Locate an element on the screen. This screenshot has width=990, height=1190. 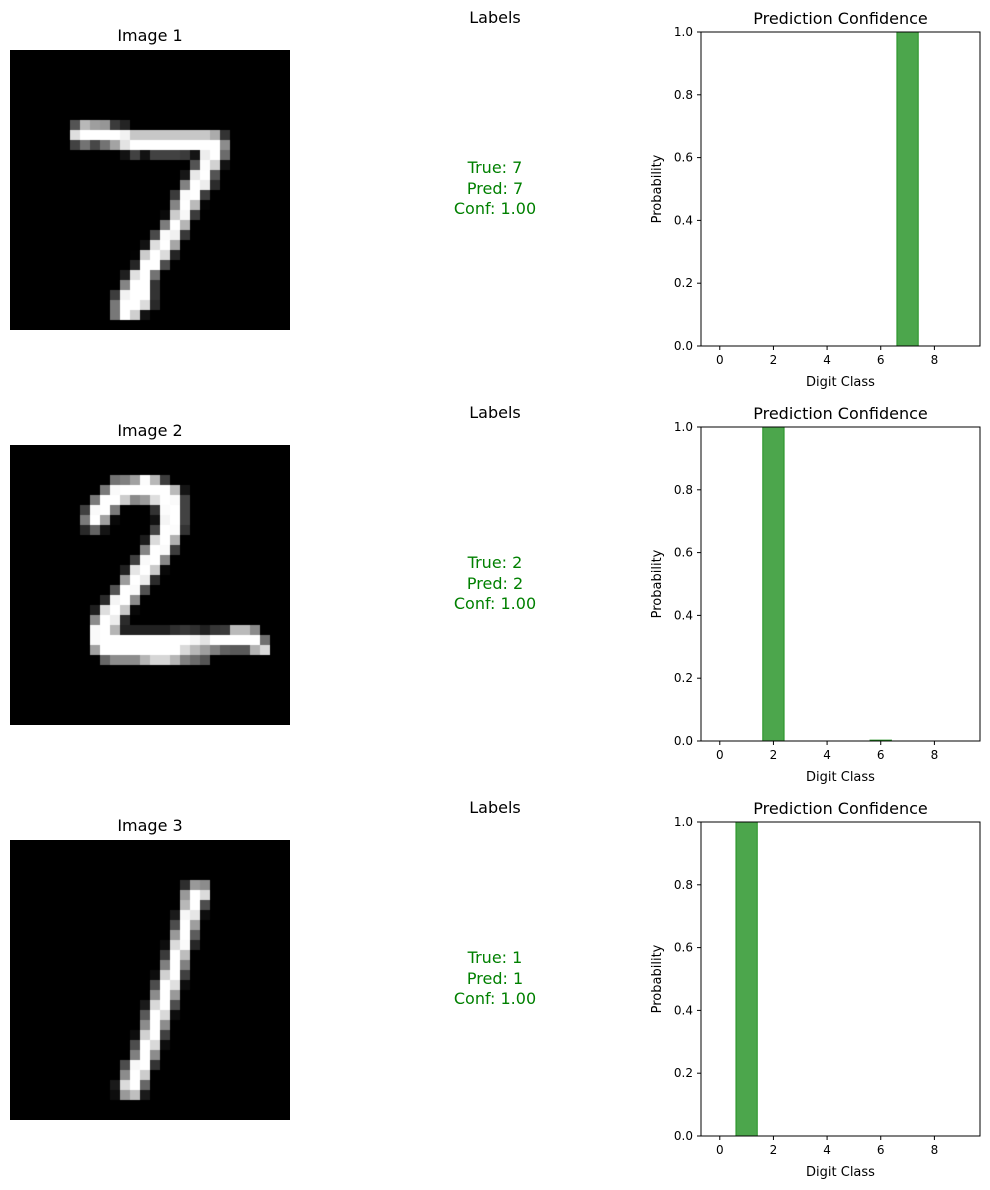
labels-text: True: 1 Pred: 1 Conf: 1.00 is located at coordinates (495, 979).